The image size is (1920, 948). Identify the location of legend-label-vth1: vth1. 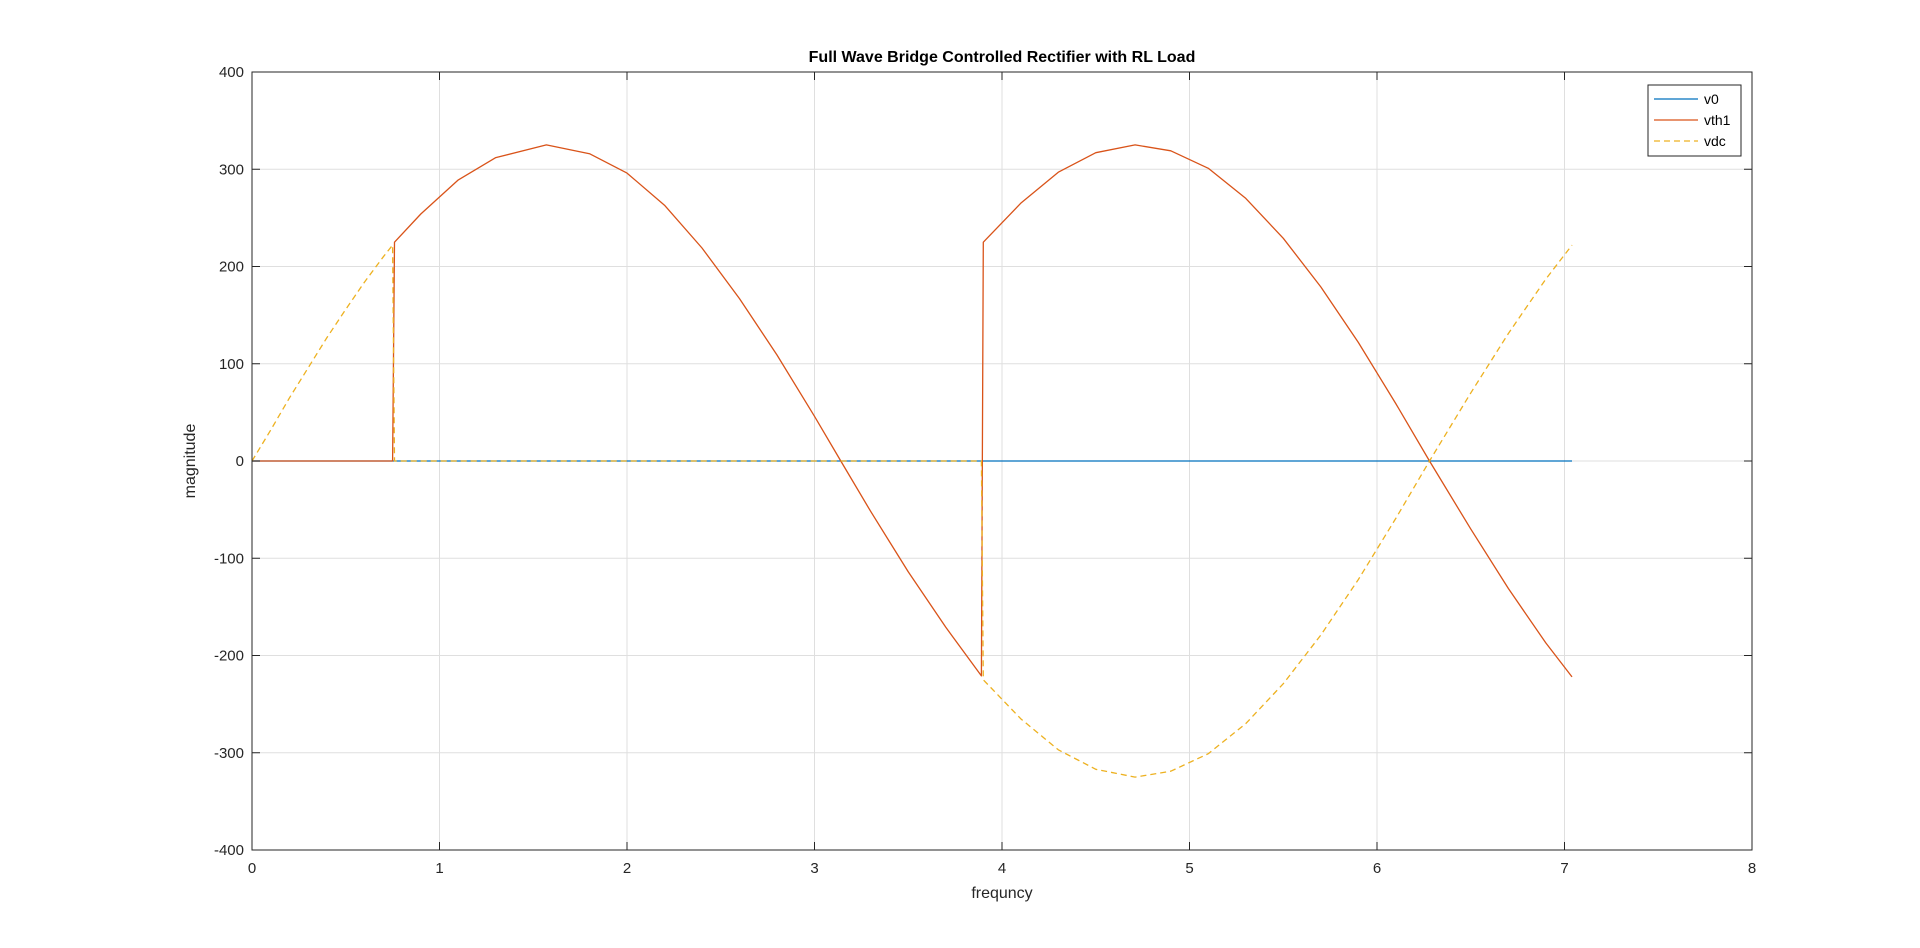
(1717, 120).